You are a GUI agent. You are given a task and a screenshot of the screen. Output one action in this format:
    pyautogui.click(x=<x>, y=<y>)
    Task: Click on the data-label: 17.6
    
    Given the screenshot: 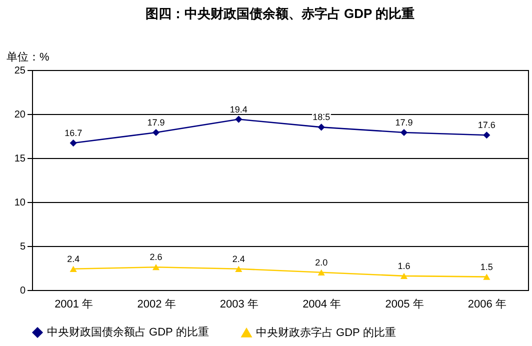 What is the action you would take?
    pyautogui.click(x=487, y=125)
    